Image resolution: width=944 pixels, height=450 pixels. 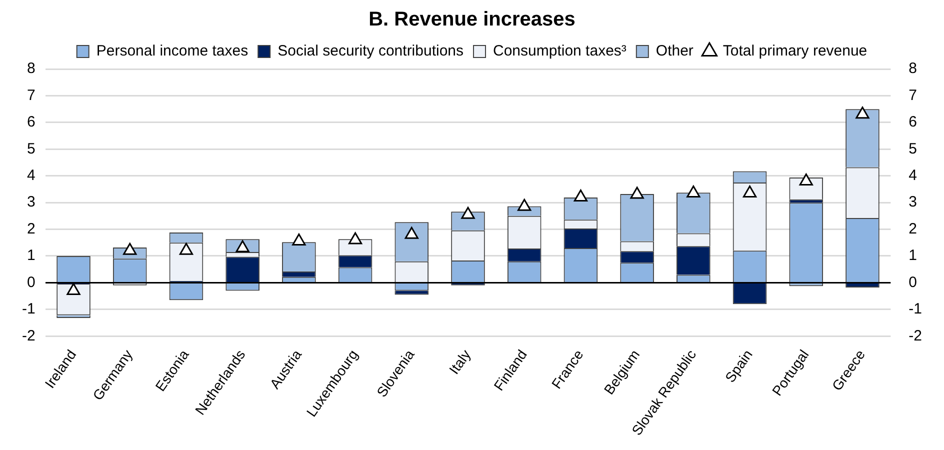 I want to click on y-tick-label: -1, so click(x=29, y=309).